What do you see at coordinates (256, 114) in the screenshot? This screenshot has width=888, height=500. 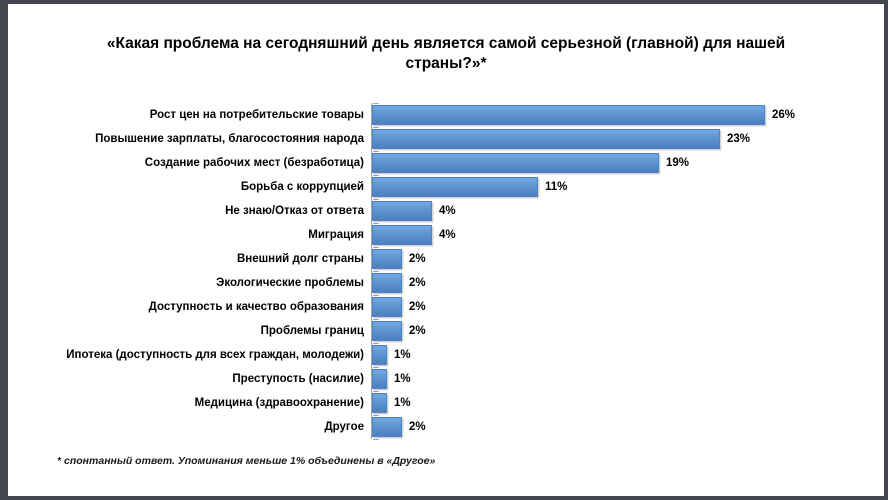 I see `category-label: Рост цен на потребительские товары` at bounding box center [256, 114].